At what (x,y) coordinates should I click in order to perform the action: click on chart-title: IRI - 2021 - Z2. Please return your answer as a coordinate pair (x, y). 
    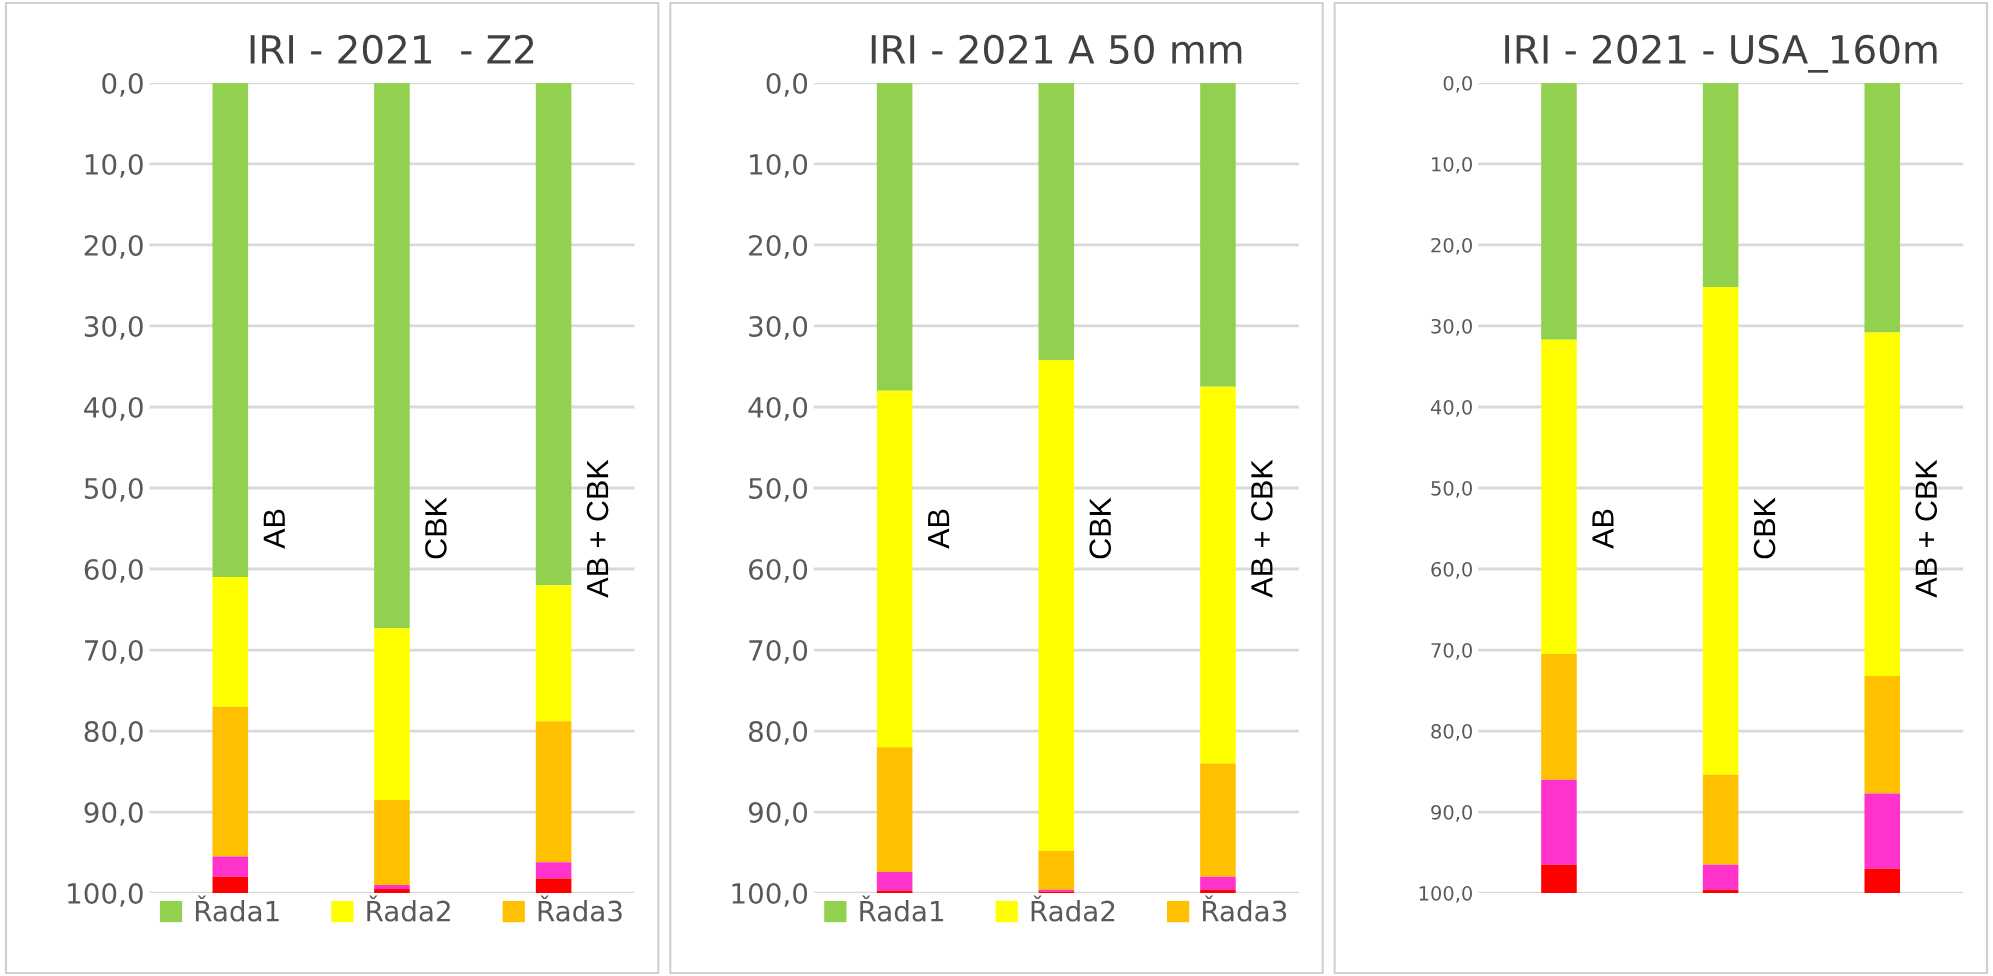
    Looking at the image, I should click on (392, 49).